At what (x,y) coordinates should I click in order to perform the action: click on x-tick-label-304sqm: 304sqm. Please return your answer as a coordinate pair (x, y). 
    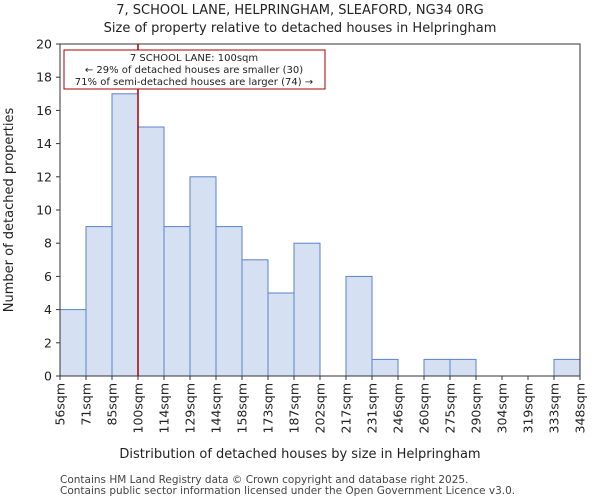
    Looking at the image, I should click on (502, 408).